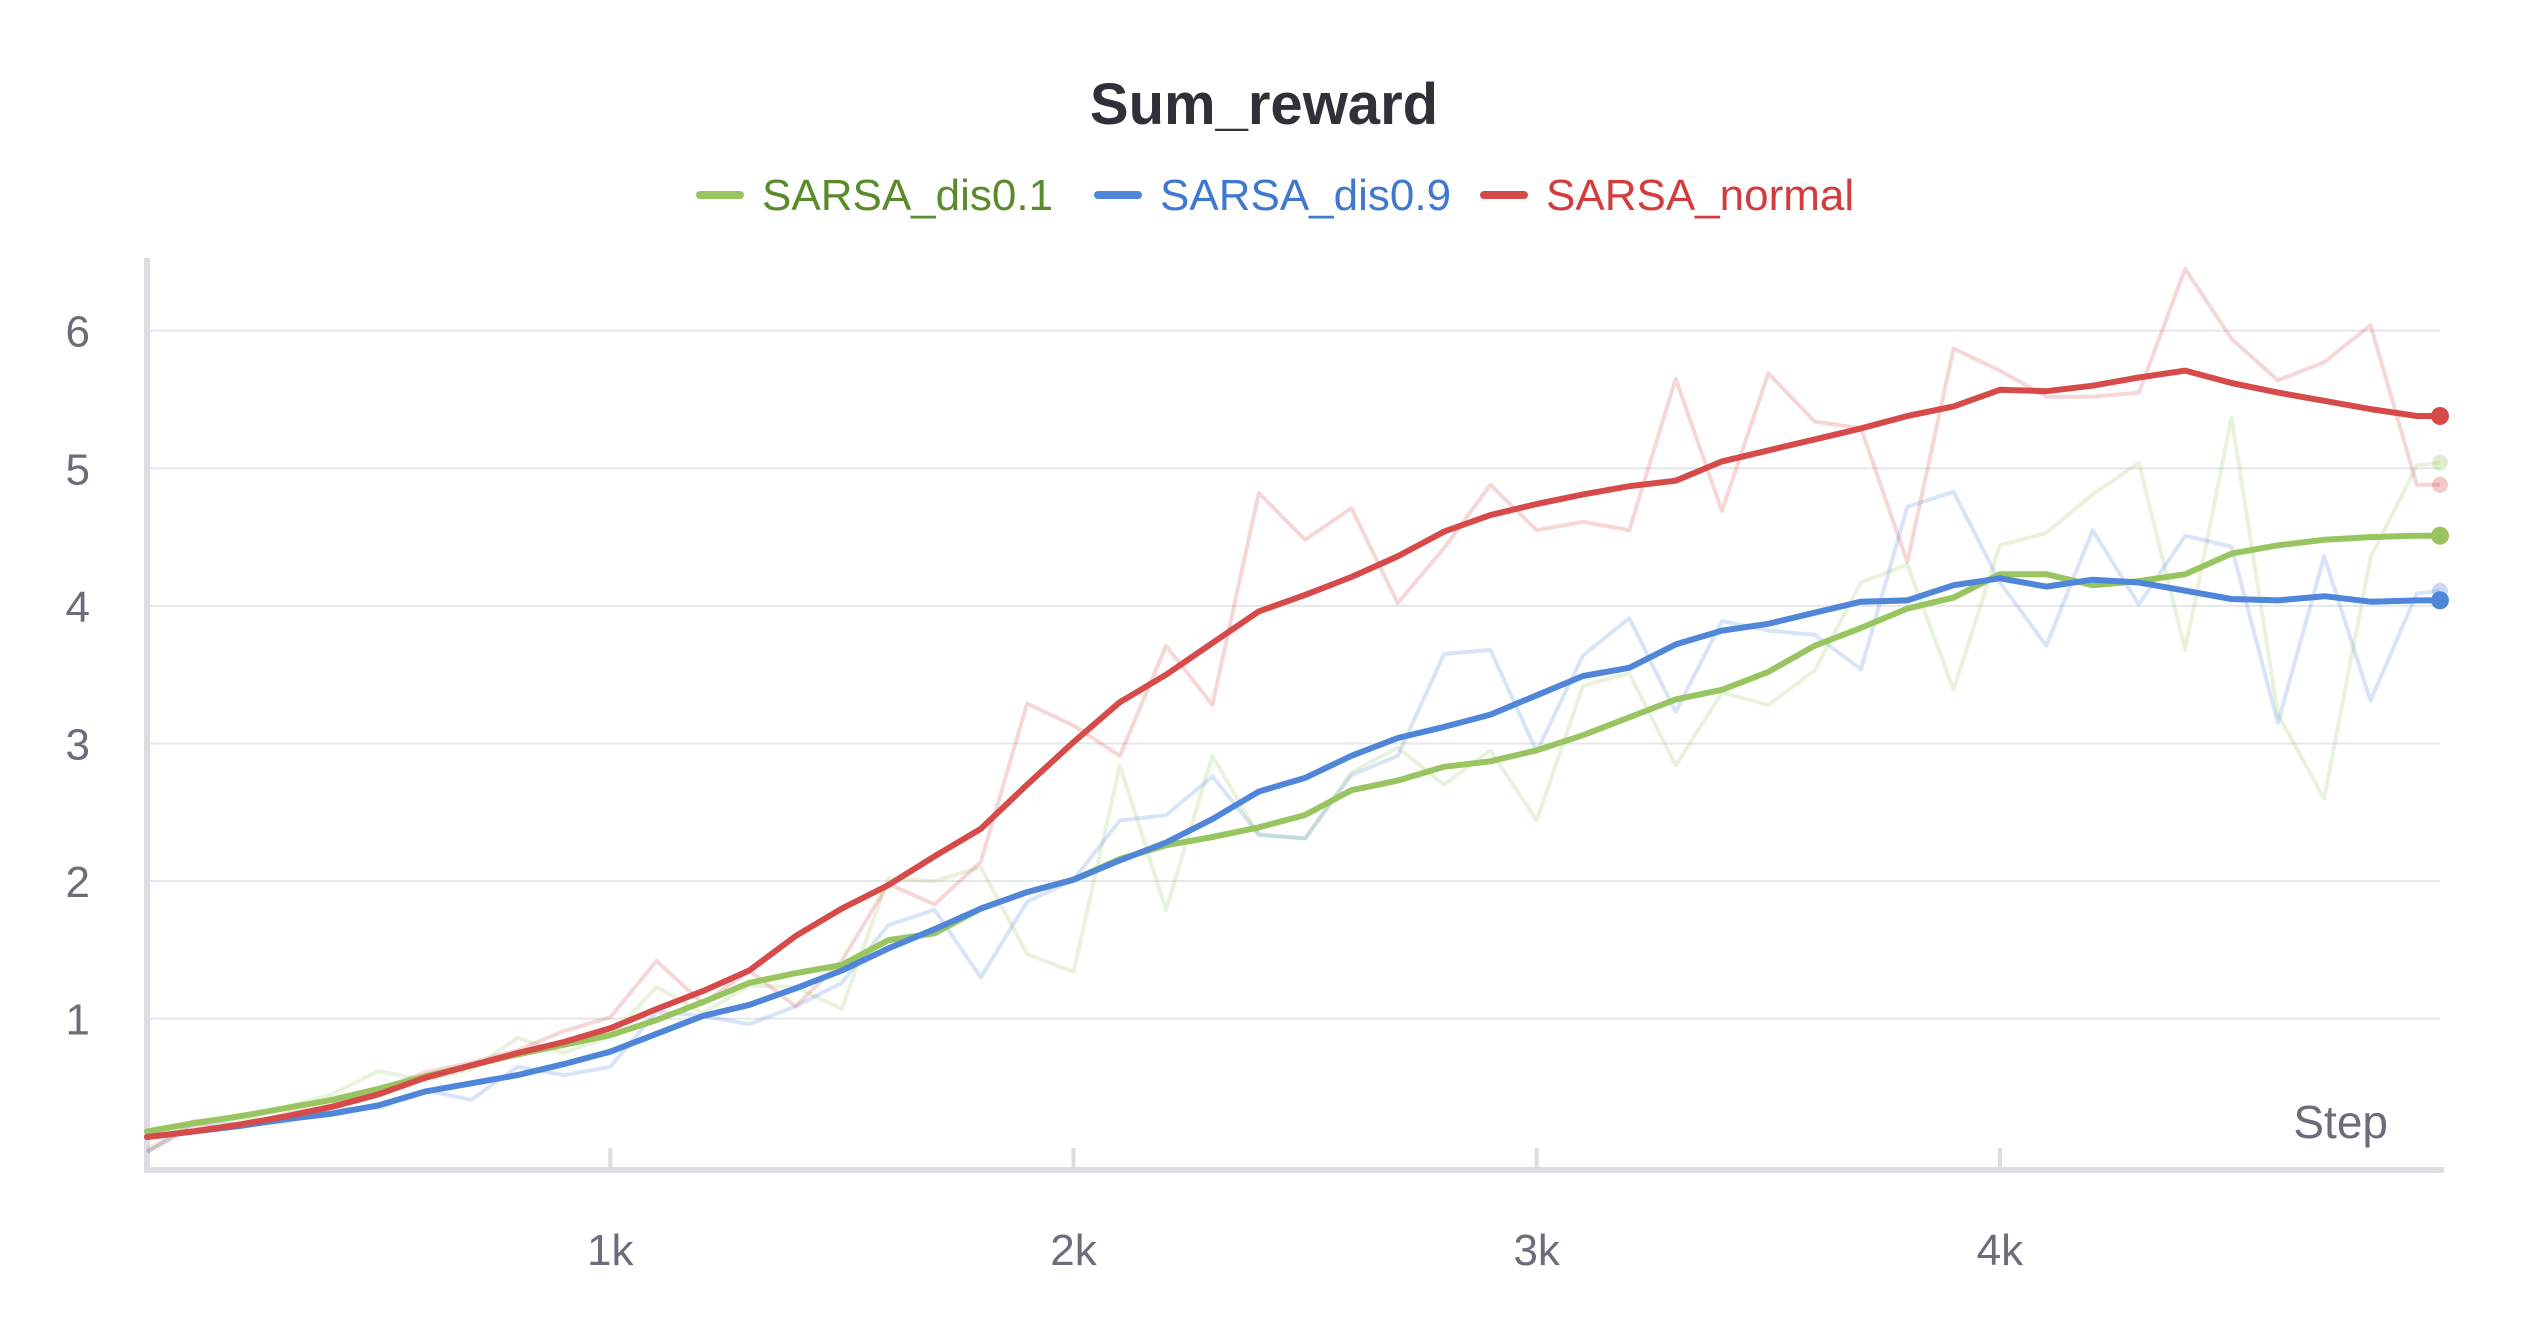 The height and width of the screenshot is (1328, 2528). I want to click on y-tick-label: 5, so click(78, 469).